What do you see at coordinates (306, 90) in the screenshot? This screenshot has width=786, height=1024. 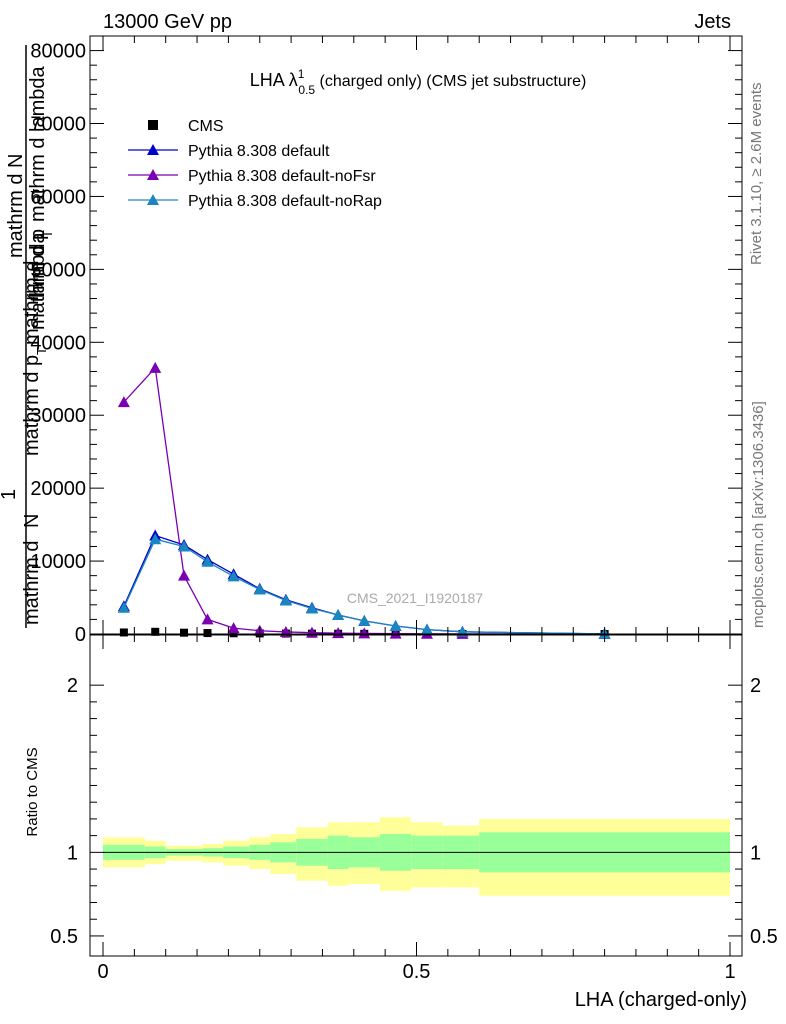 I see `plot-title-sub: 0.5` at bounding box center [306, 90].